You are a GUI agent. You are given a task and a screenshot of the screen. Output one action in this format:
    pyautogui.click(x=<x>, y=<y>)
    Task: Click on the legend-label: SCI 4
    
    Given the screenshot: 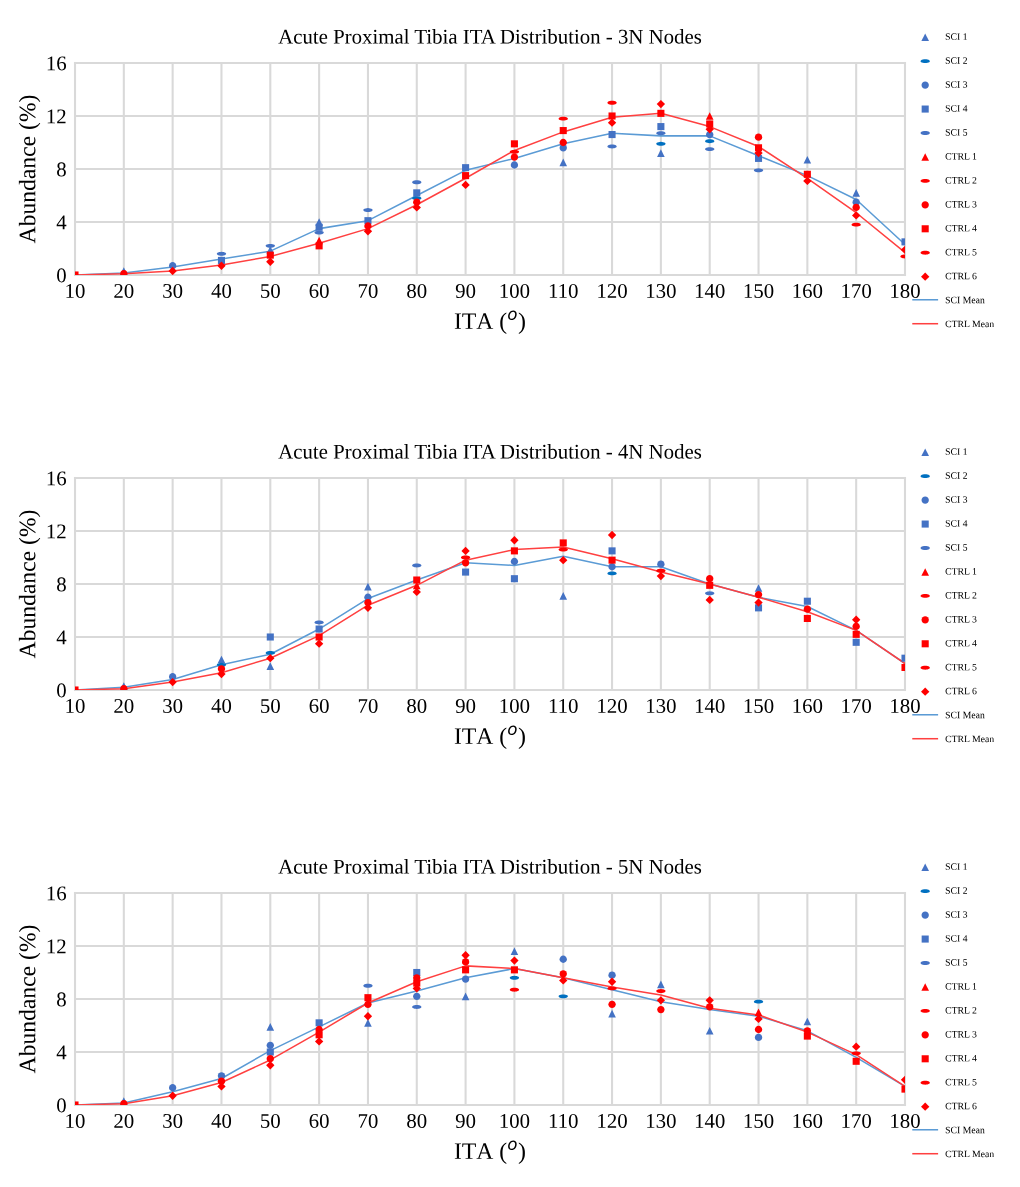 What is the action you would take?
    pyautogui.click(x=956, y=938)
    